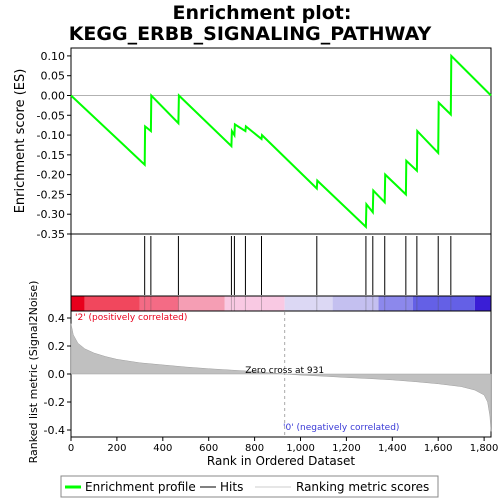 The image size is (500, 500). I want to click on chart-subtitle: KEGG_ERBB_SIGNALING_PATHWAY, so click(250, 34).